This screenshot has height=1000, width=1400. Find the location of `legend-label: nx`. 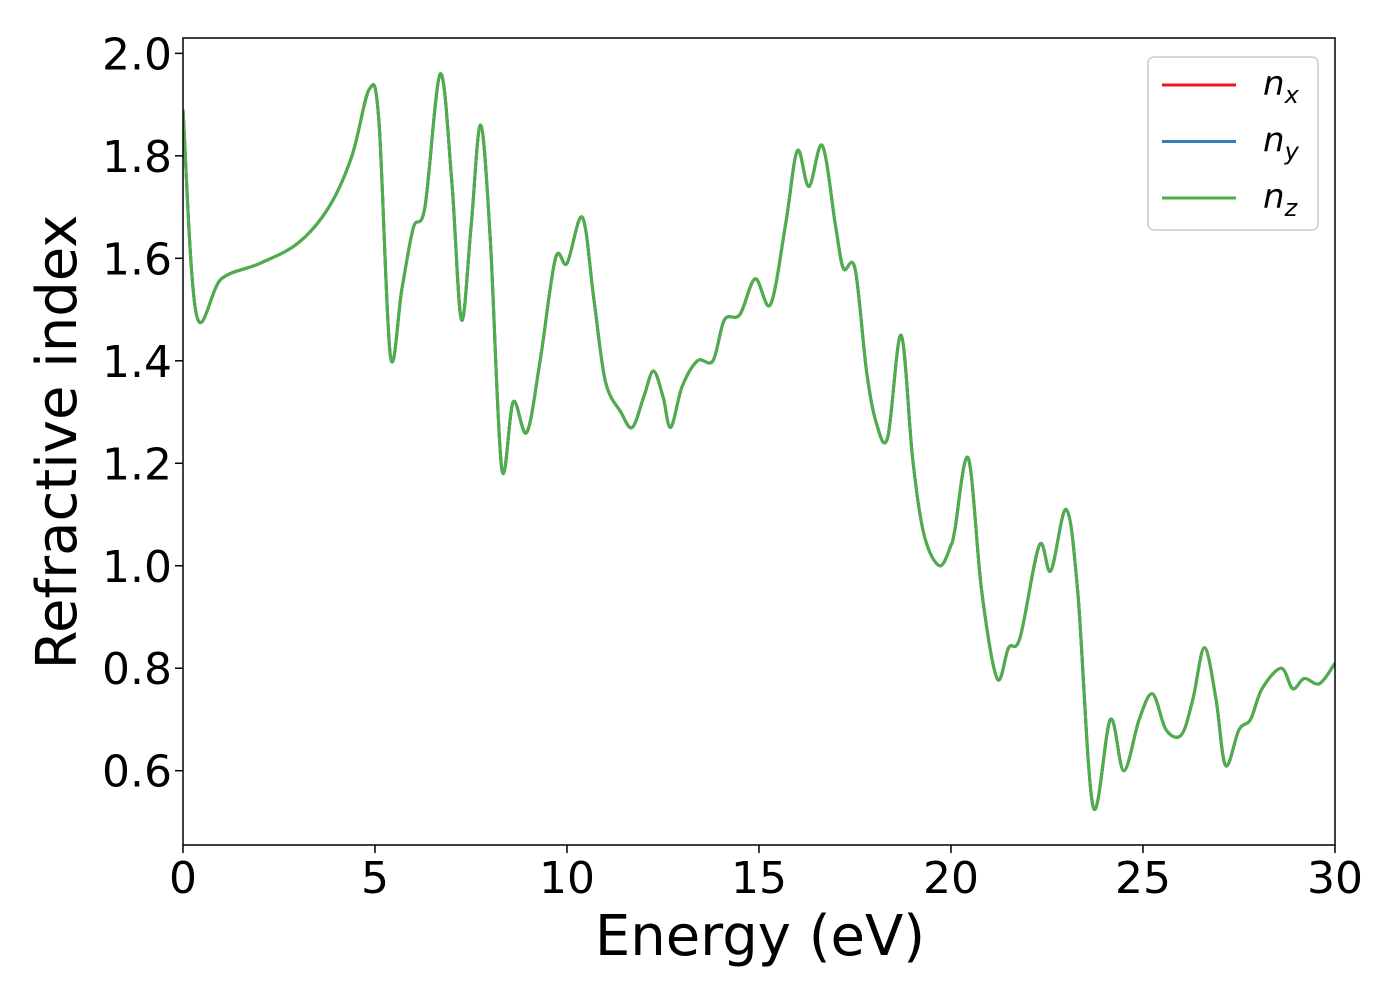

legend-label: nx is located at coordinates (1281, 86).